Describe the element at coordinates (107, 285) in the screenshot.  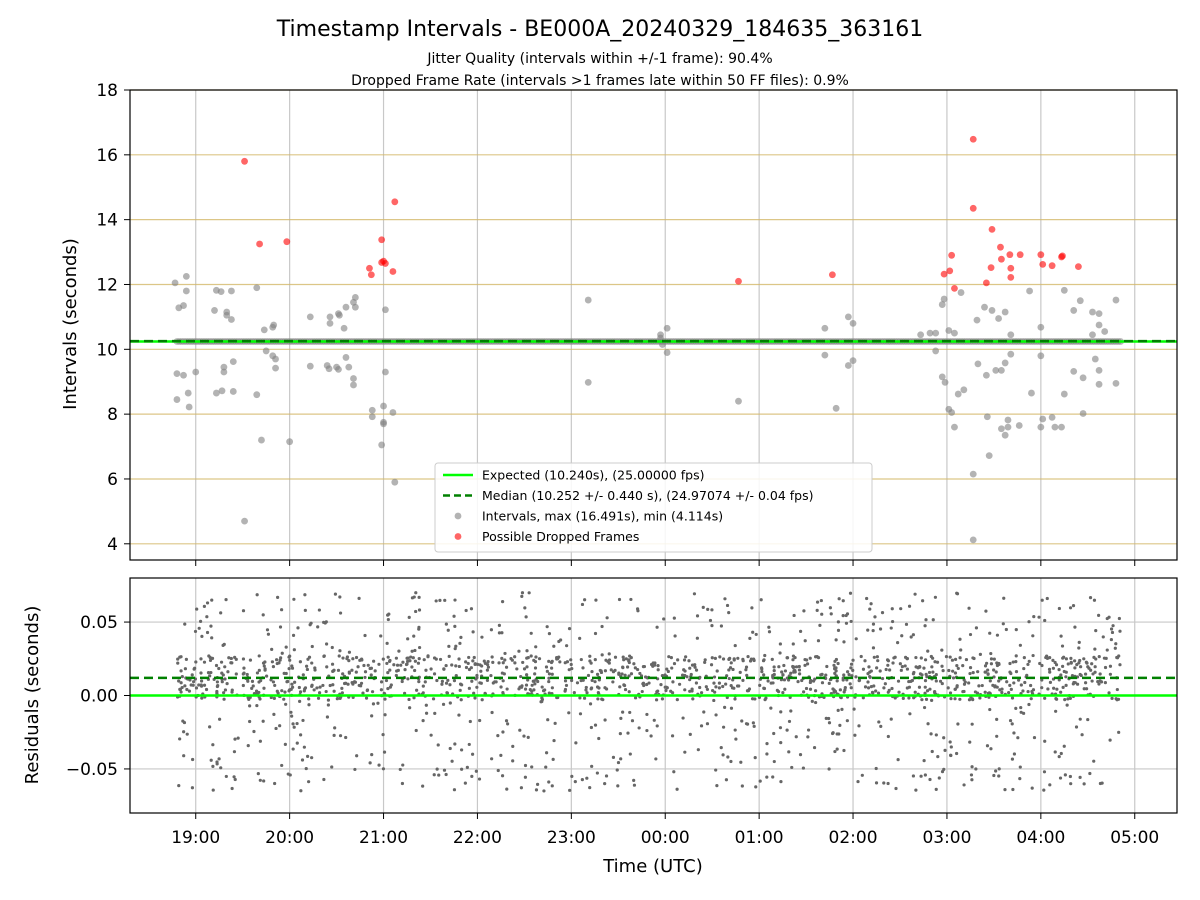
I see `top-y-tick-label: 12` at that location.